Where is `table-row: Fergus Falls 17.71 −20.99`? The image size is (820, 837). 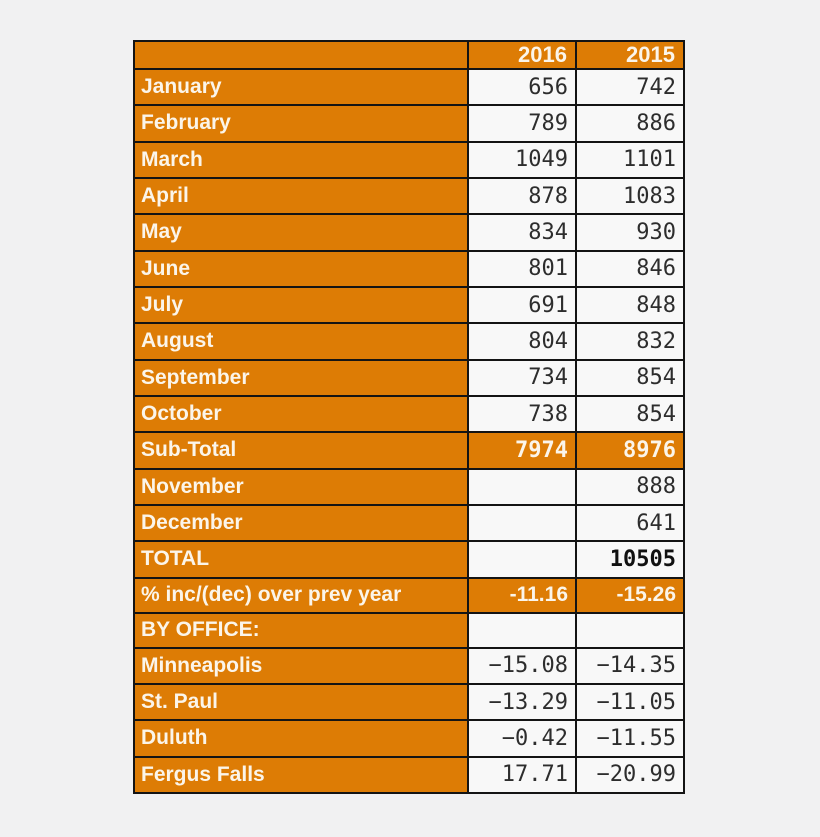
table-row: Fergus Falls 17.71 −20.99 is located at coordinates (409, 775).